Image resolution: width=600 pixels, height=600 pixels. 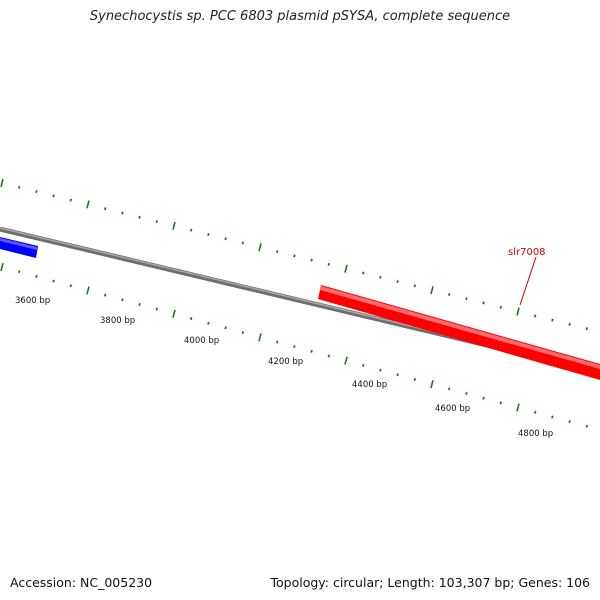 I want to click on position-label-4400: 4400 bp, so click(x=369, y=385).